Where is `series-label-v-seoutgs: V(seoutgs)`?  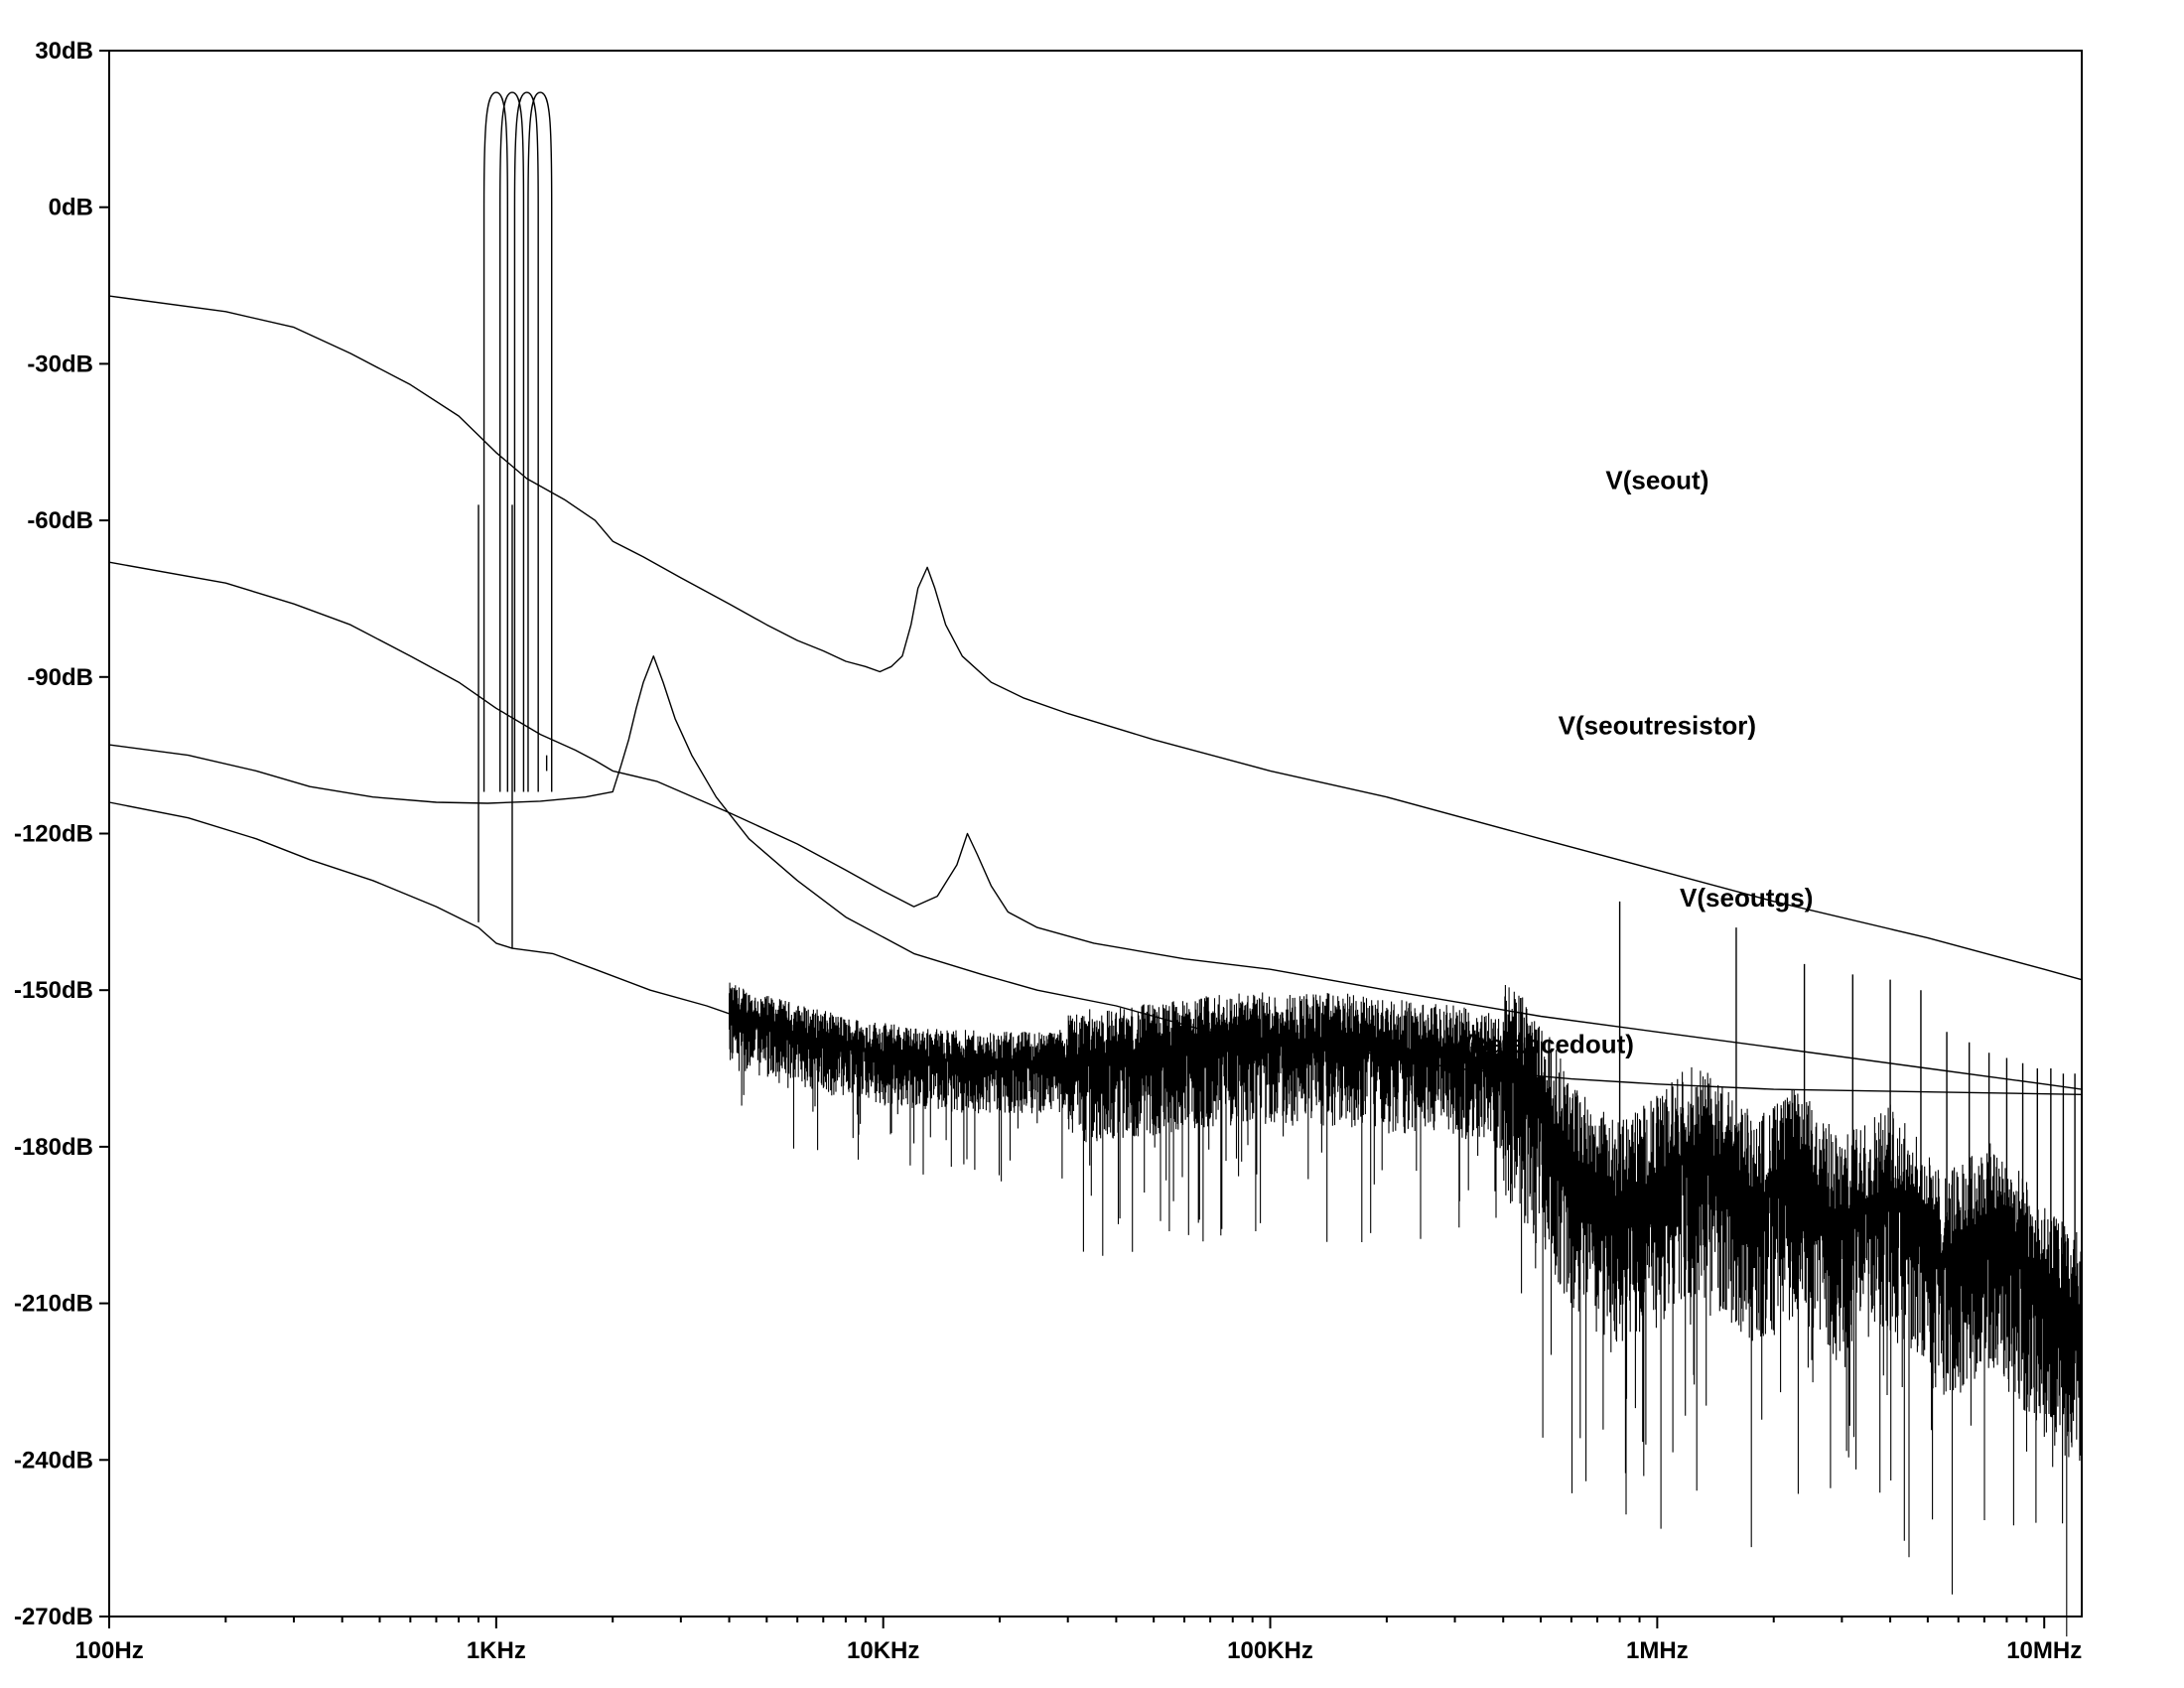 series-label-v-seoutgs: V(seoutgs) is located at coordinates (1746, 898).